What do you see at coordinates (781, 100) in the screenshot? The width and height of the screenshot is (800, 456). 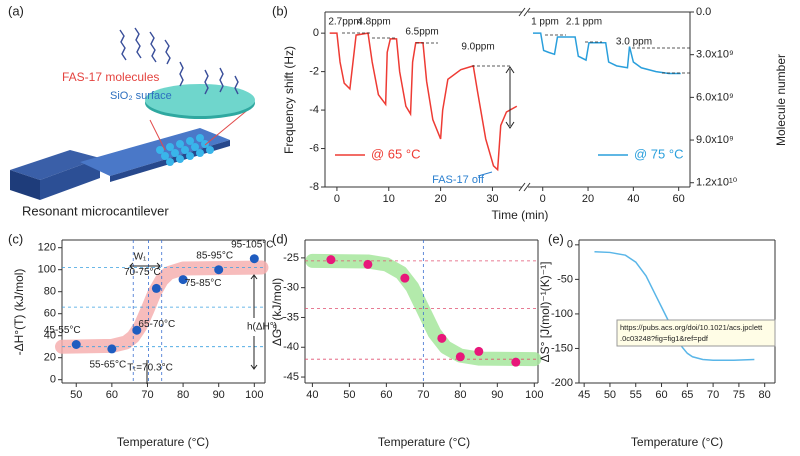 I see `y2-axis-label: Molecule number` at bounding box center [781, 100].